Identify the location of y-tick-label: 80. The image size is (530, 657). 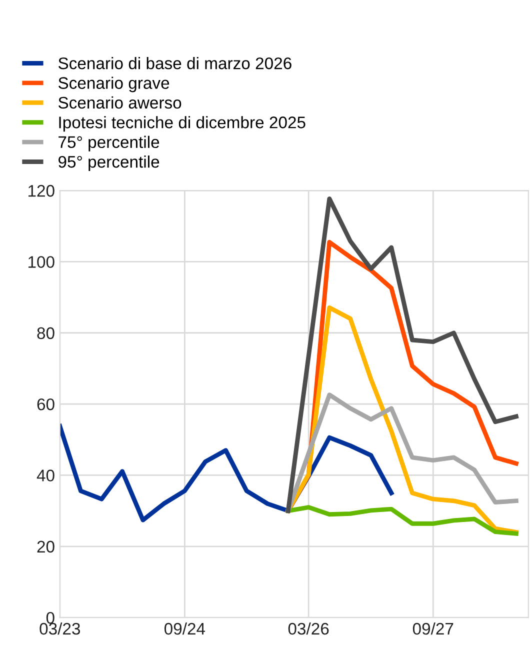
(45, 333).